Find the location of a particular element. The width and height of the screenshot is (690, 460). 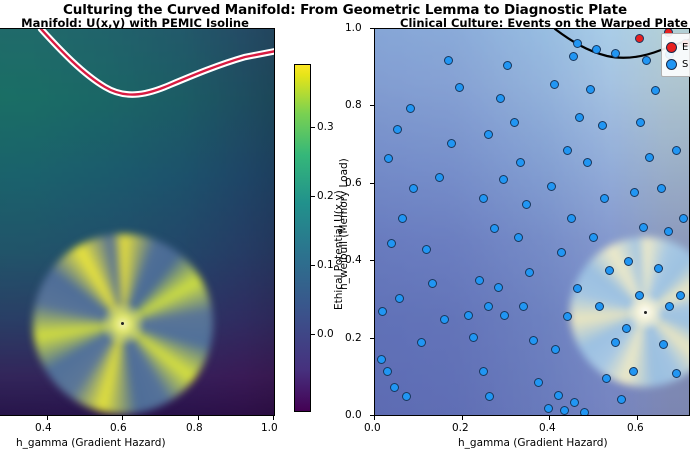

legend-label-s: S is located at coordinates (685, 64).